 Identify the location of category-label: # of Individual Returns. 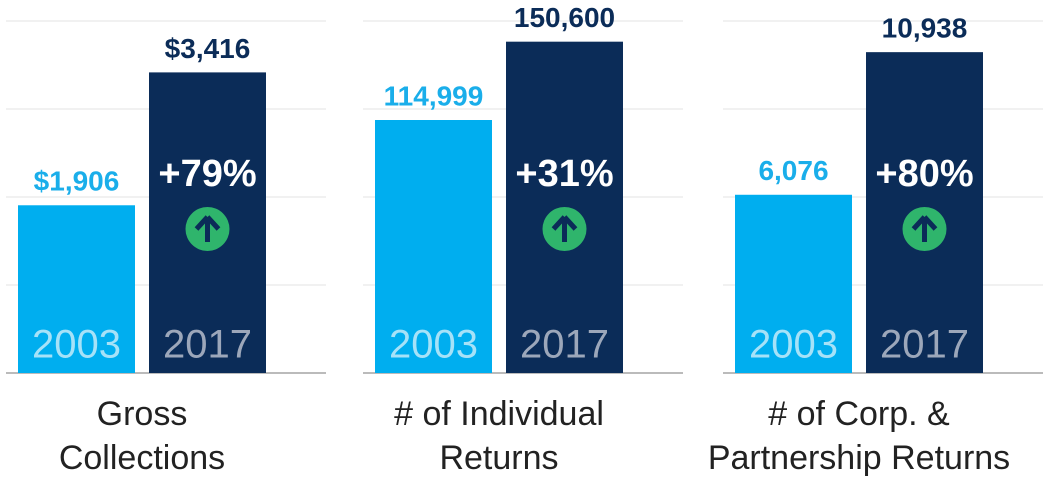
(499, 436).